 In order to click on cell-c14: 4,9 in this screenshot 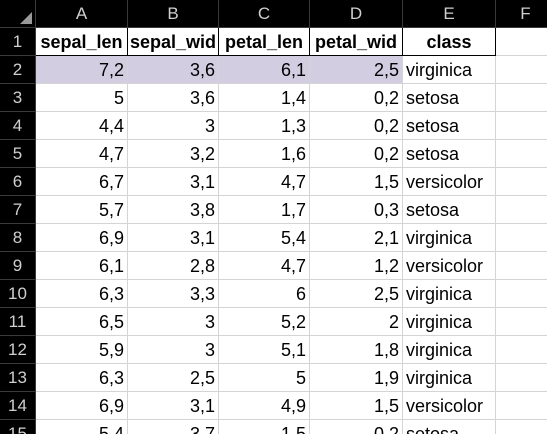, I will do `click(264, 406)`.